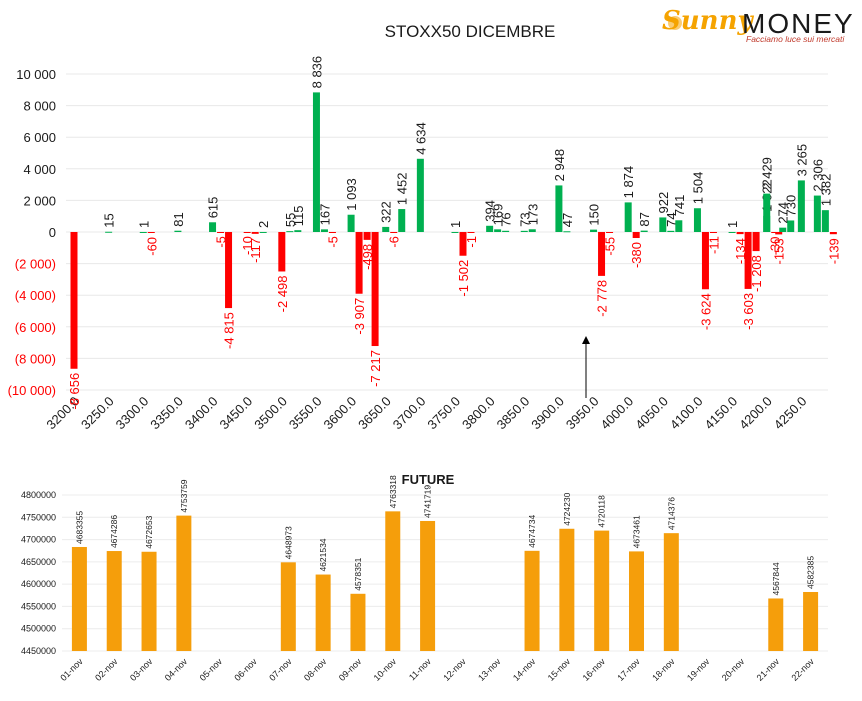  Describe the element at coordinates (166, 413) in the screenshot. I see `x-tick-label: 3350.0` at that location.